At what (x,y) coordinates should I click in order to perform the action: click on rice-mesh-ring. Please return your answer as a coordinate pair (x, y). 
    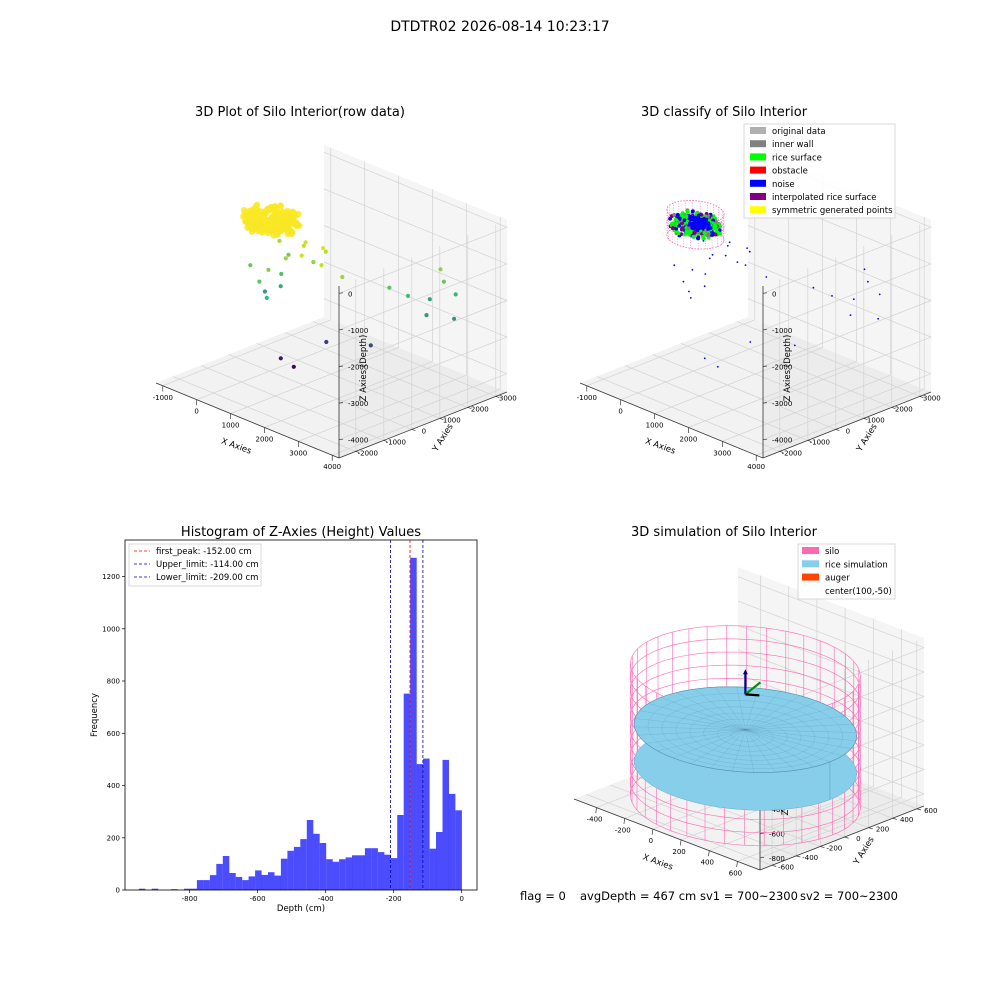
    Looking at the image, I should click on (745, 735).